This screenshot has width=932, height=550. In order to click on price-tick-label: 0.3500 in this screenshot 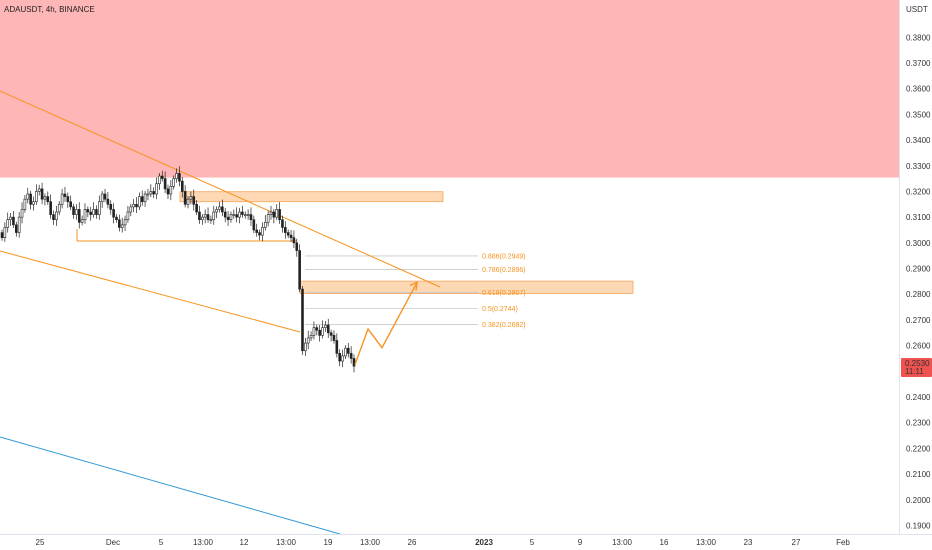, I will do `click(918, 114)`.